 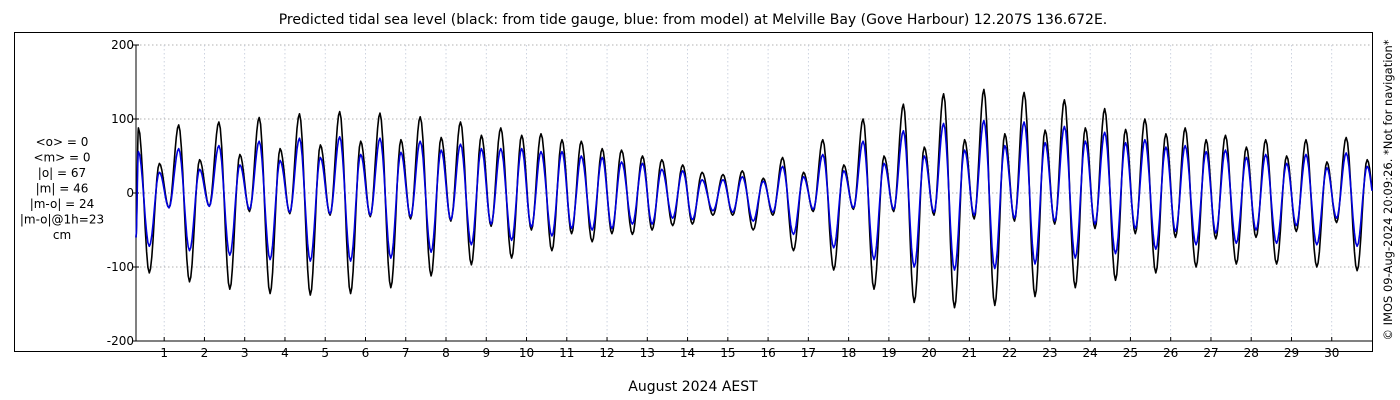 I want to click on x-tick-label: 14, so click(x=687, y=353).